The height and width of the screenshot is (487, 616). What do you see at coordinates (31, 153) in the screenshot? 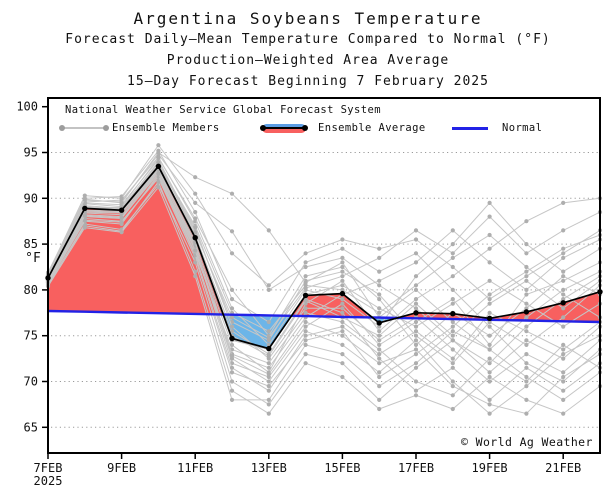
I see `y-tick-label: 95` at bounding box center [31, 153].